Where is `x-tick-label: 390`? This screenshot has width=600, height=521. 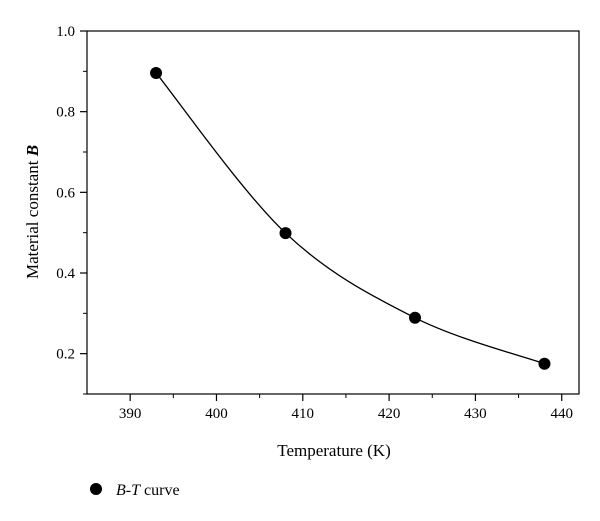 x-tick-label: 390 is located at coordinates (130, 414).